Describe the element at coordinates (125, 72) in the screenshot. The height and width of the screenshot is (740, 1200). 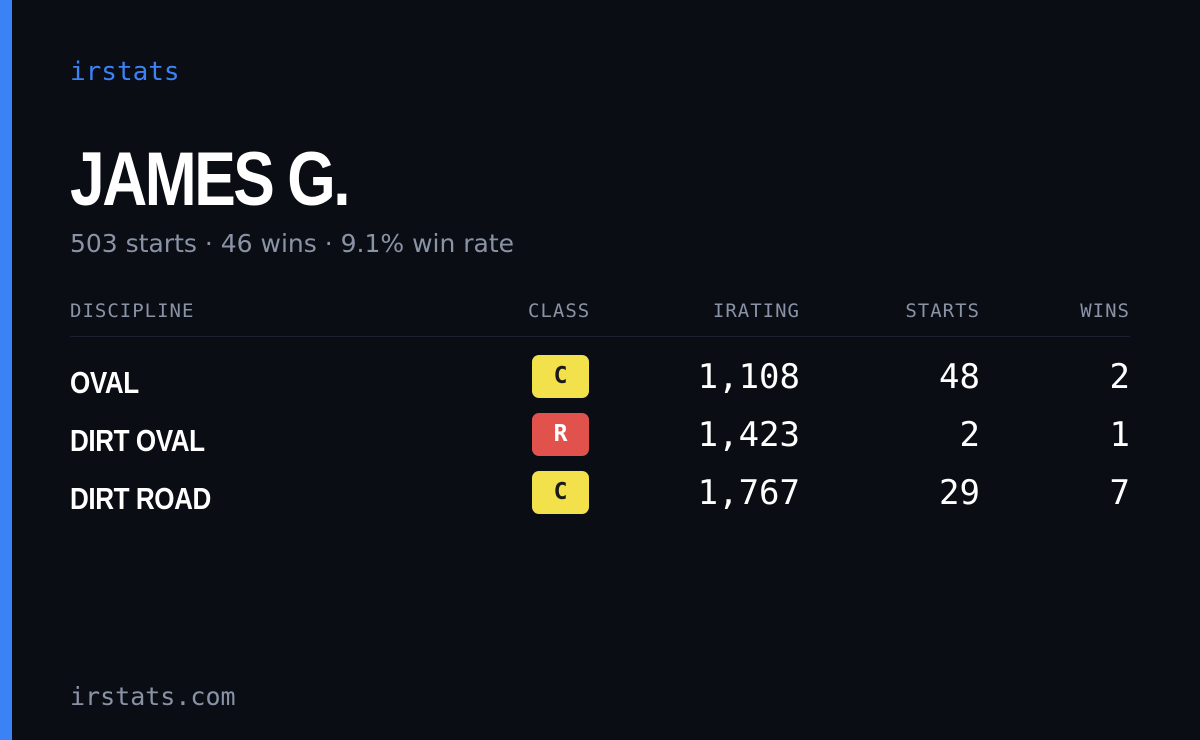
I see `brand-logo: irstats` at that location.